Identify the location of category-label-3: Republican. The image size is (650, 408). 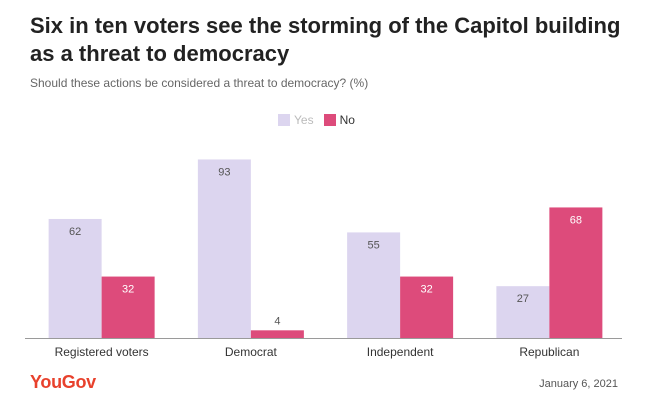
(549, 352).